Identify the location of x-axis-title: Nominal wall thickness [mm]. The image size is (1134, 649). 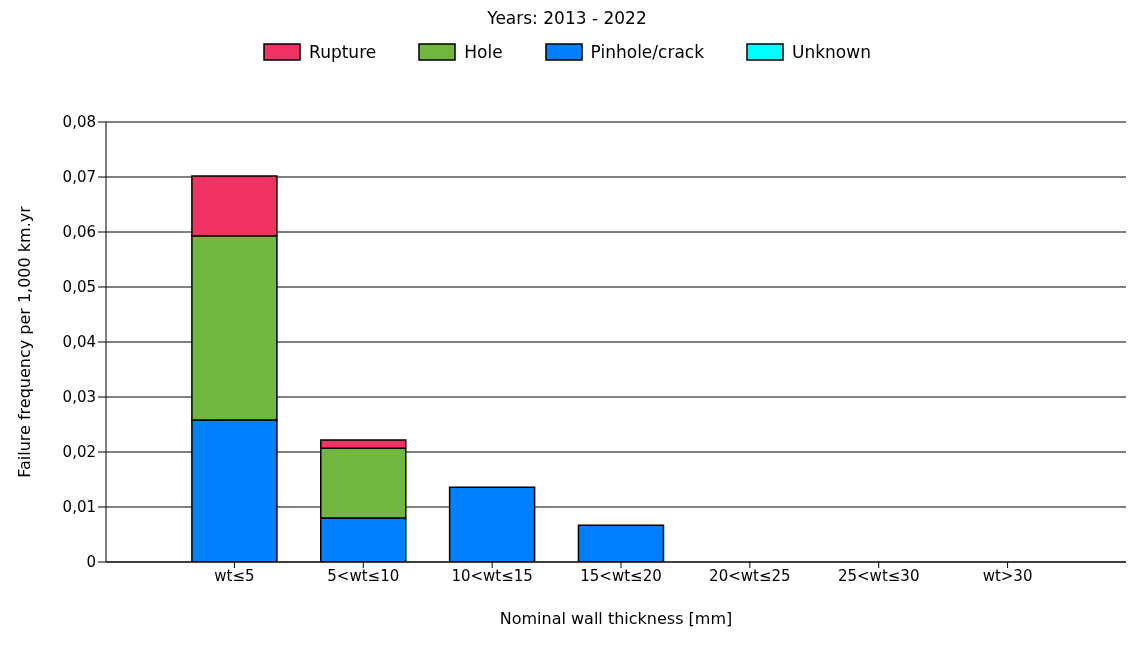
(616, 618).